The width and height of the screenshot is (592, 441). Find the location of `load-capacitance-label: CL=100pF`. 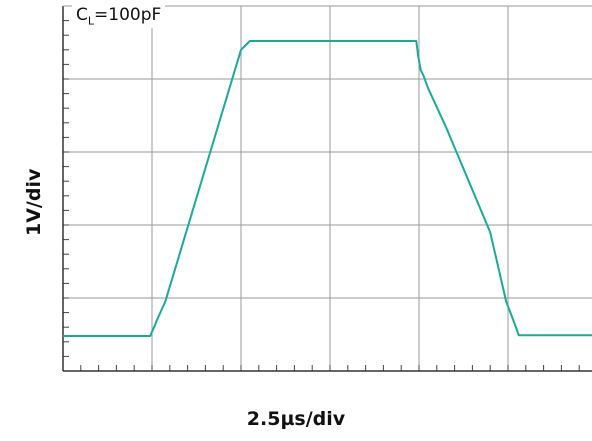

load-capacitance-label: CL=100pF is located at coordinates (119, 16).